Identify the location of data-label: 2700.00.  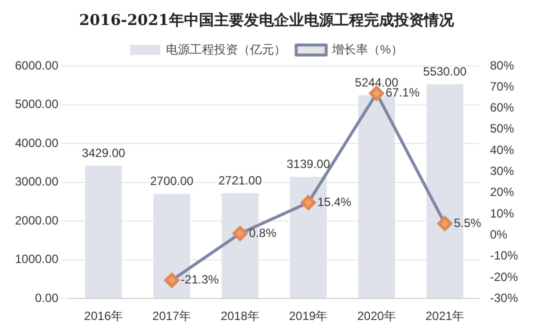
(172, 181).